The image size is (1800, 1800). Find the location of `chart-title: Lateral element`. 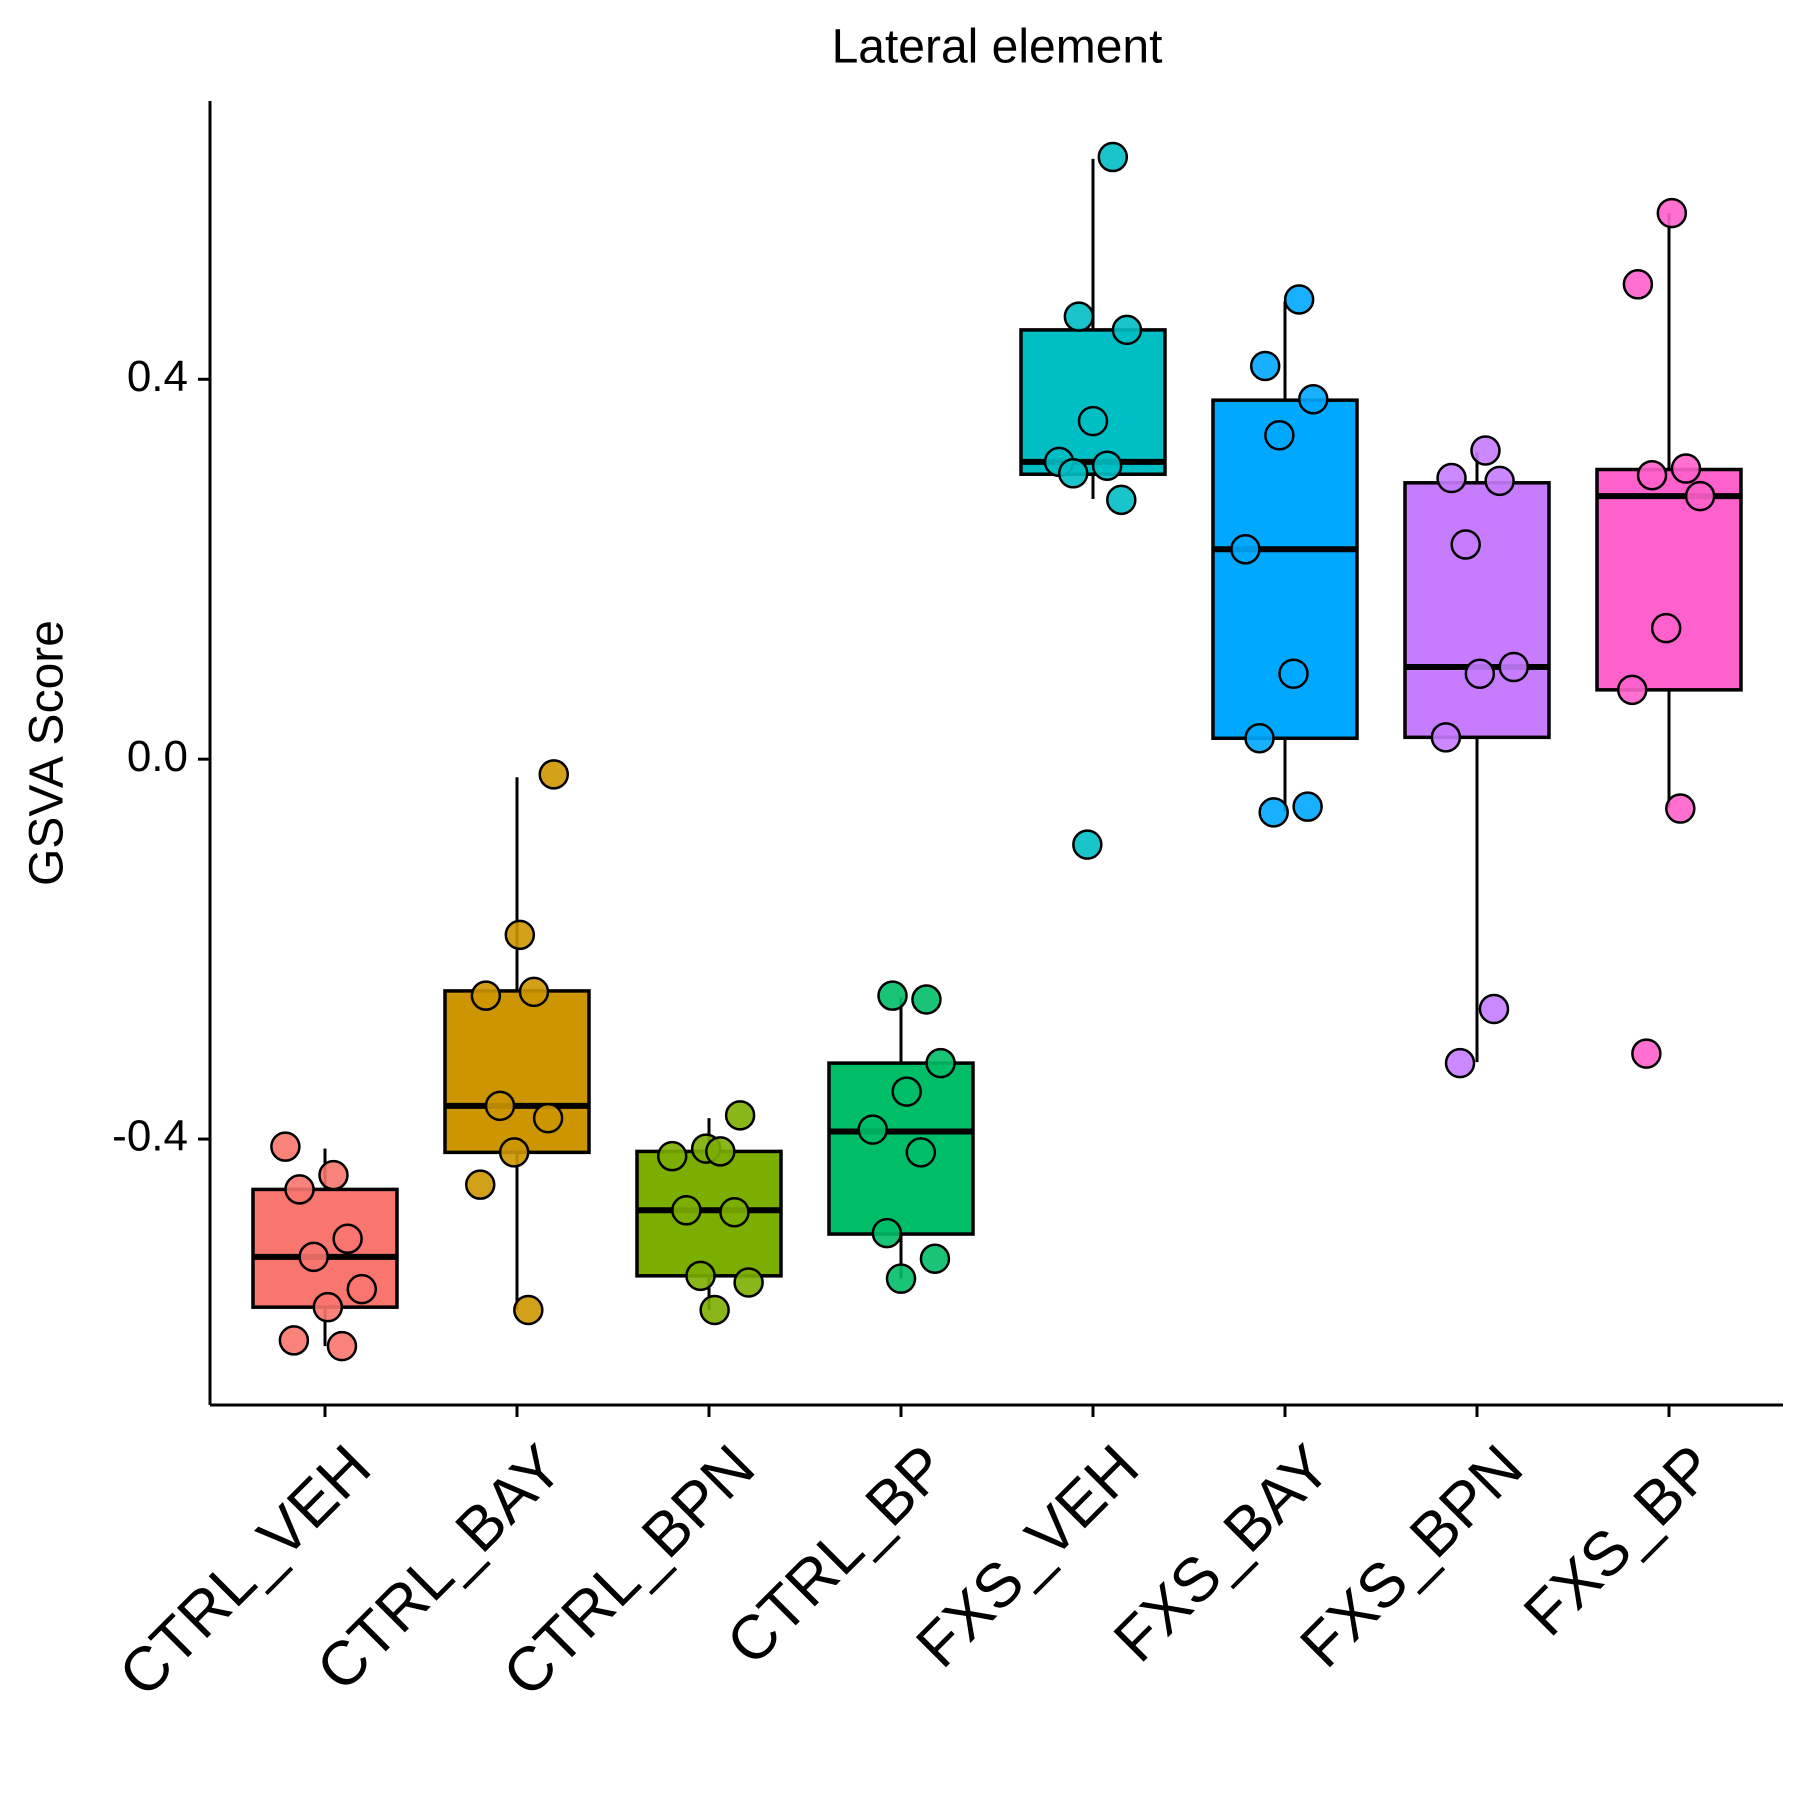

chart-title: Lateral element is located at coordinates (997, 47).